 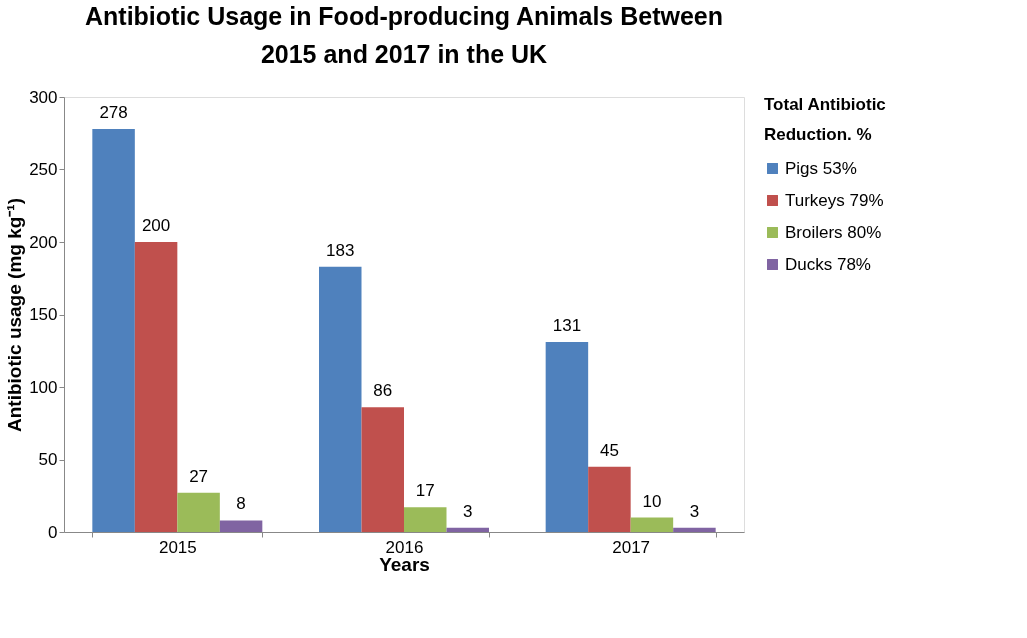 I want to click on y-tick-label: 100, so click(x=43, y=387).